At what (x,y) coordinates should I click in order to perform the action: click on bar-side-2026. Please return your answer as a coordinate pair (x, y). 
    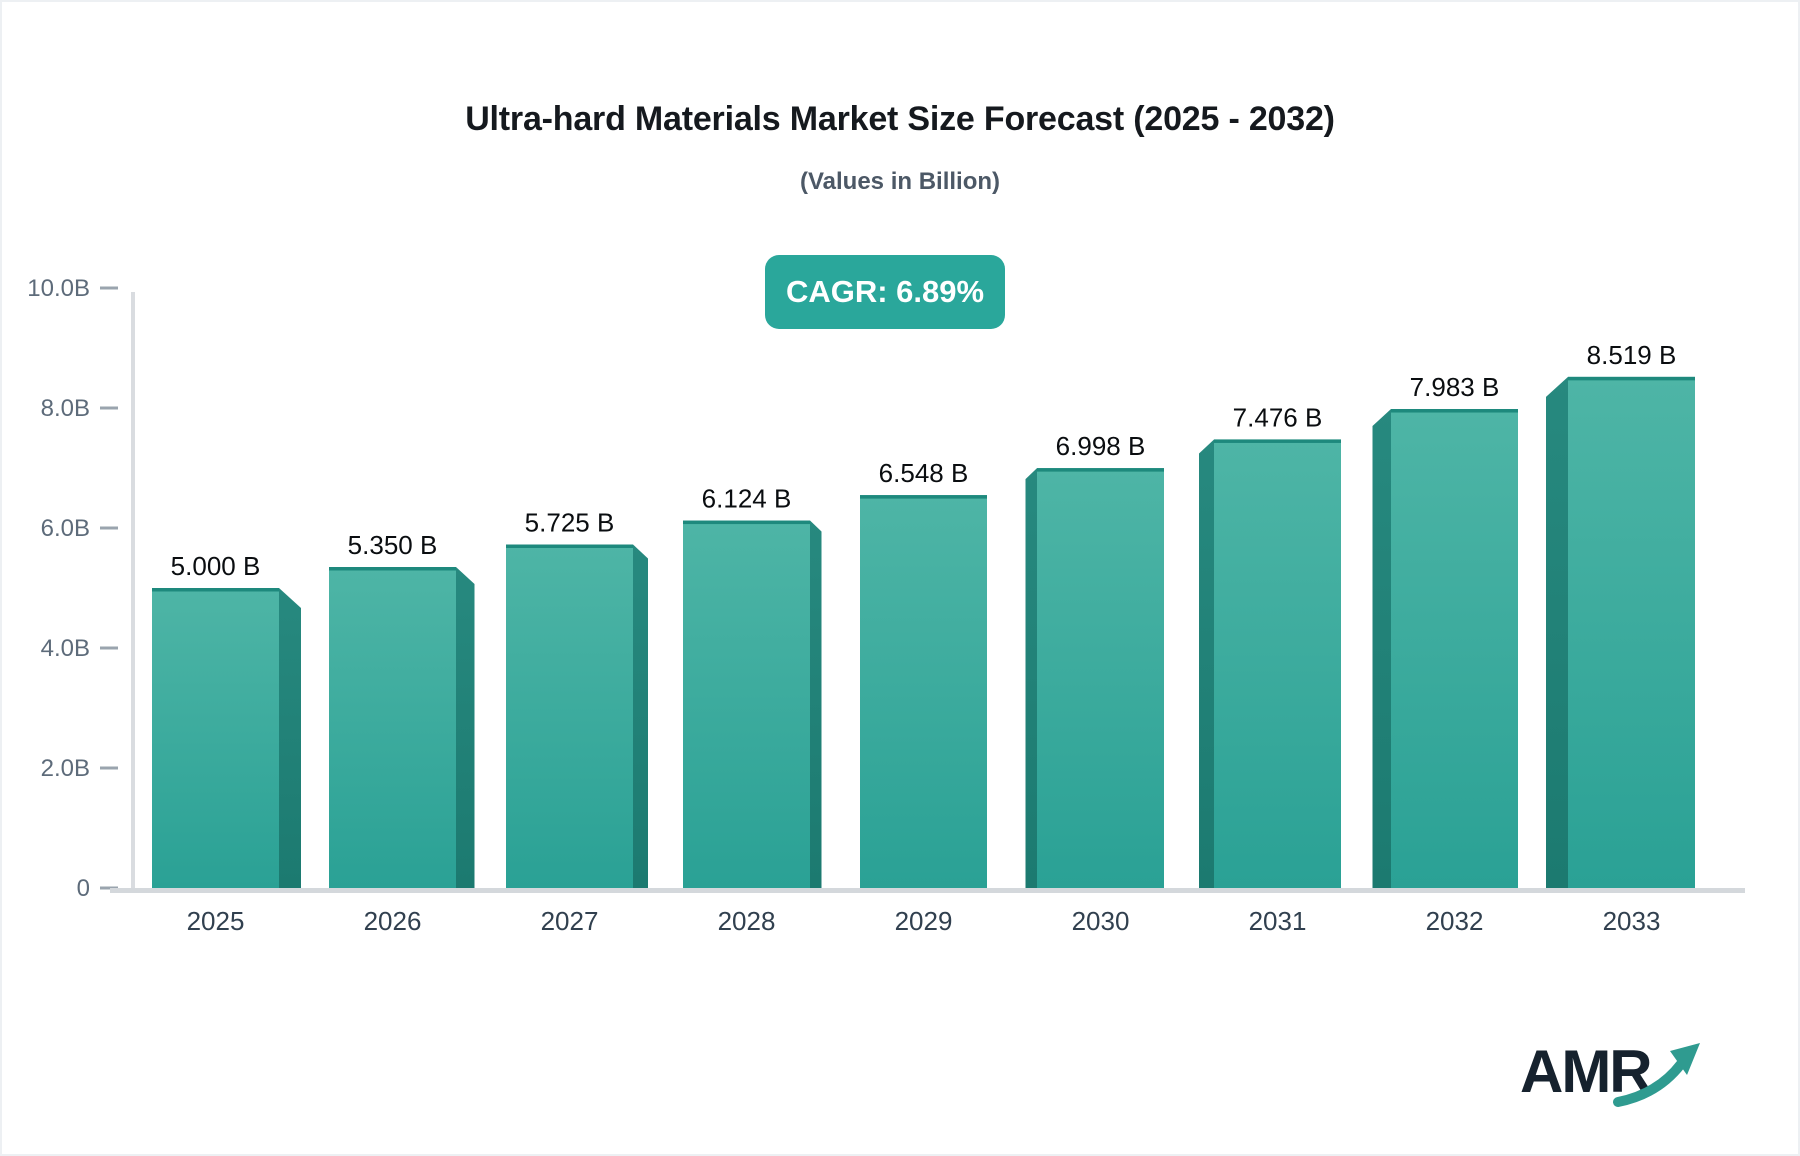
    Looking at the image, I should click on (465, 727).